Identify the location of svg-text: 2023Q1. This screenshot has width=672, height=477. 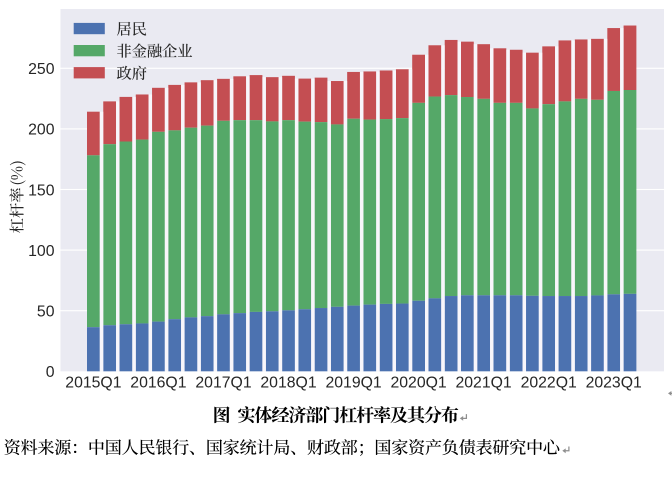
(614, 383).